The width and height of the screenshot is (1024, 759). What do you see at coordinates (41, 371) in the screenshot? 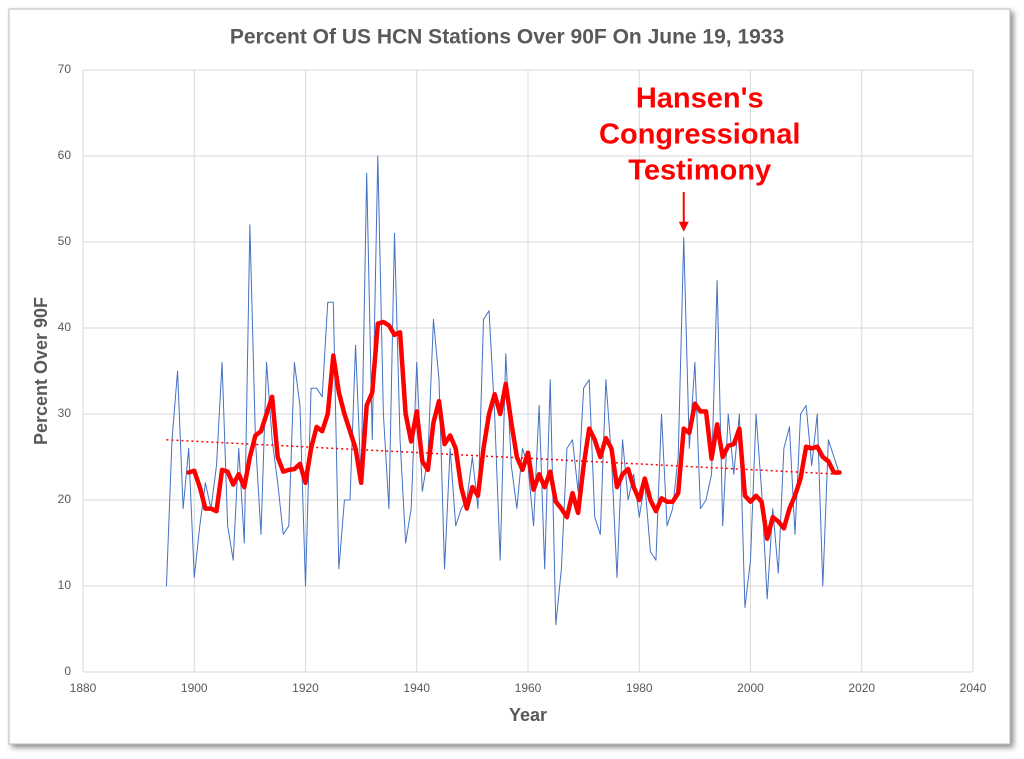
I see `y-axis-label: Percent Over 90F` at bounding box center [41, 371].